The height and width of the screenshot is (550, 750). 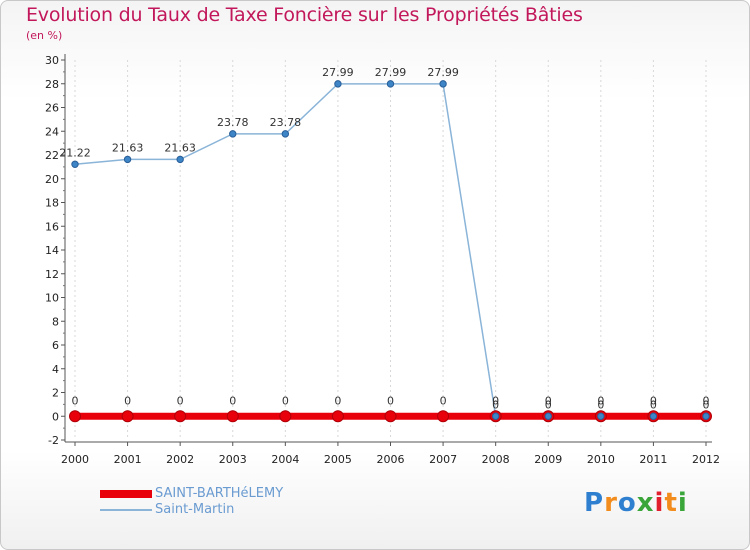 I want to click on logo-letter: t, so click(x=671, y=503).